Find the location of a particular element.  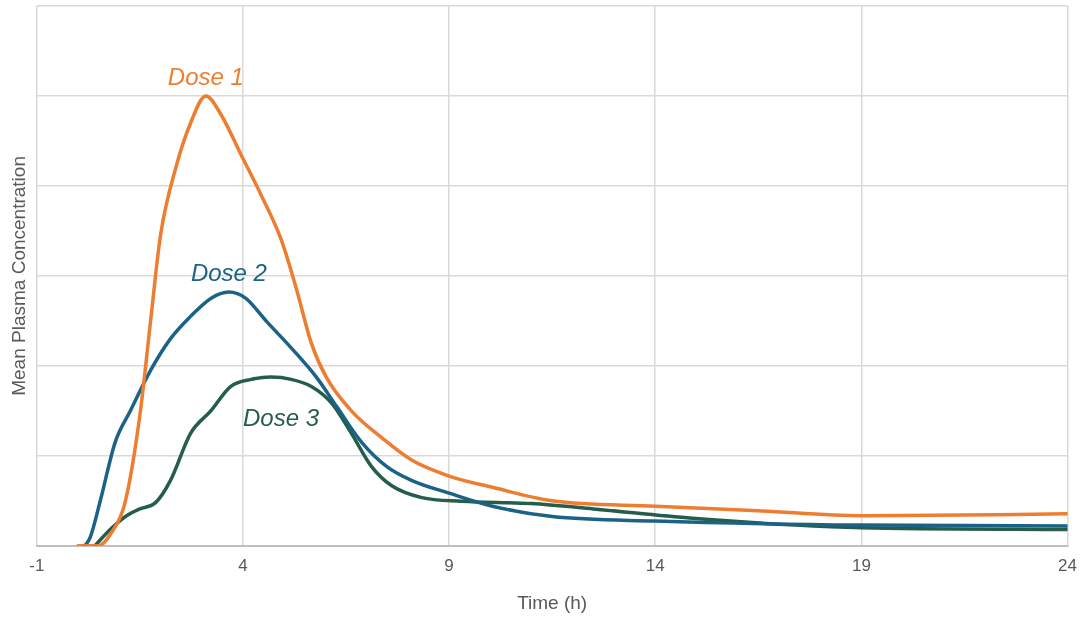

x-tick-label: 14 is located at coordinates (655, 565).